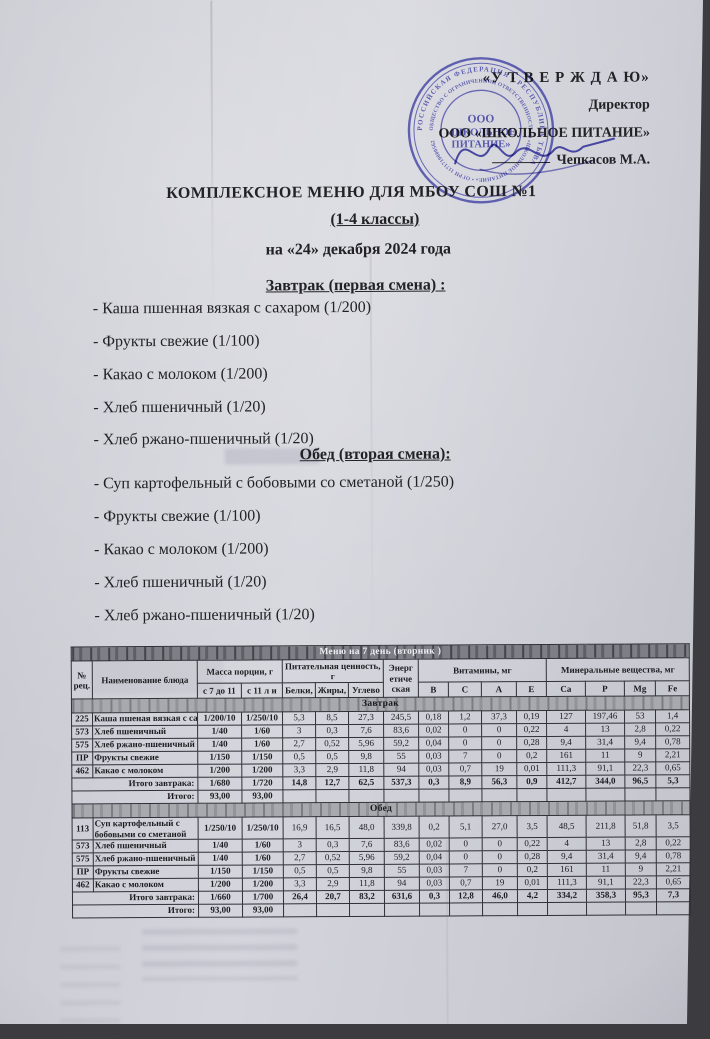 This screenshot has height=1039, width=710. I want to click on table-cell: 1/40, so click(219, 745).